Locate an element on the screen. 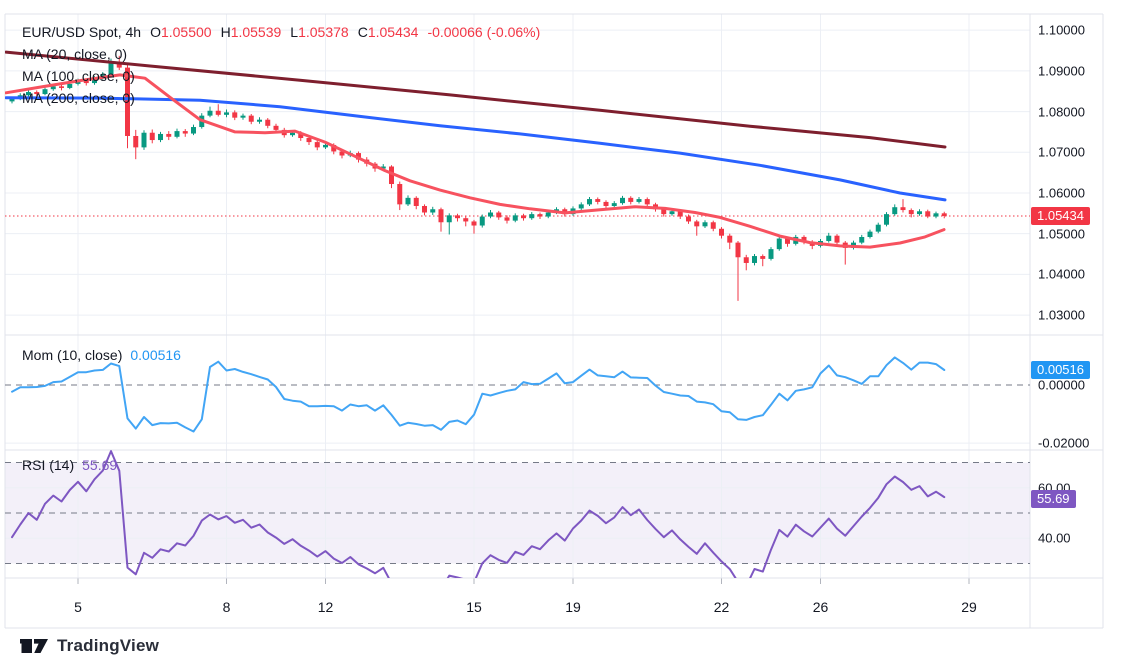 The width and height of the screenshot is (1127, 671). y-axis-label: 1.07000 is located at coordinates (1061, 152).